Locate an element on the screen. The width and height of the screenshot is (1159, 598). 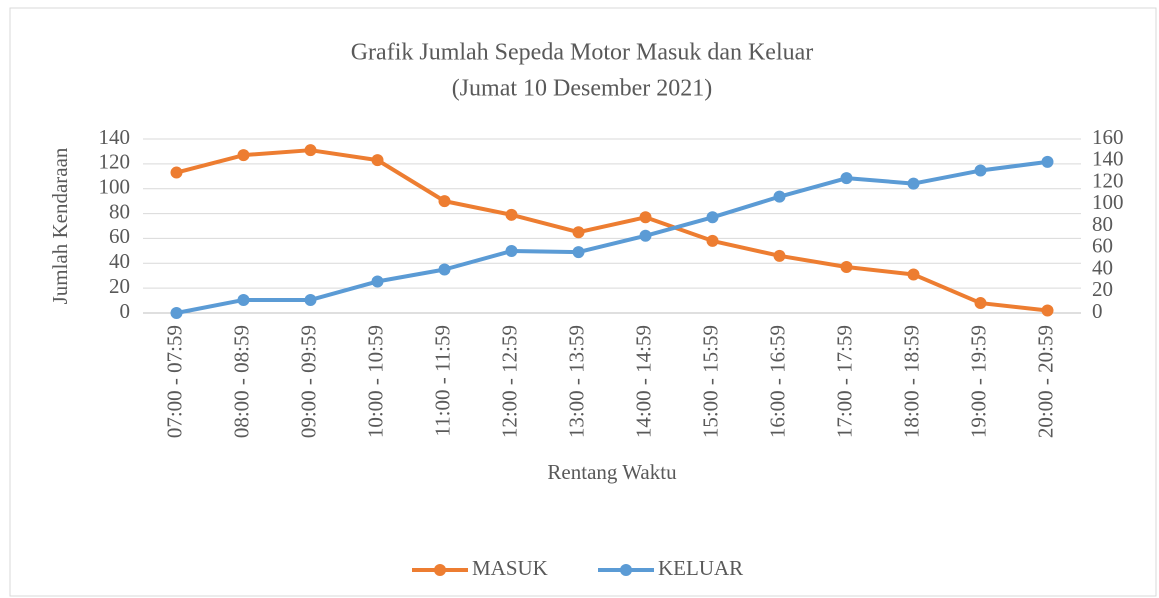
y-tick-label: 0 is located at coordinates (125, 311).